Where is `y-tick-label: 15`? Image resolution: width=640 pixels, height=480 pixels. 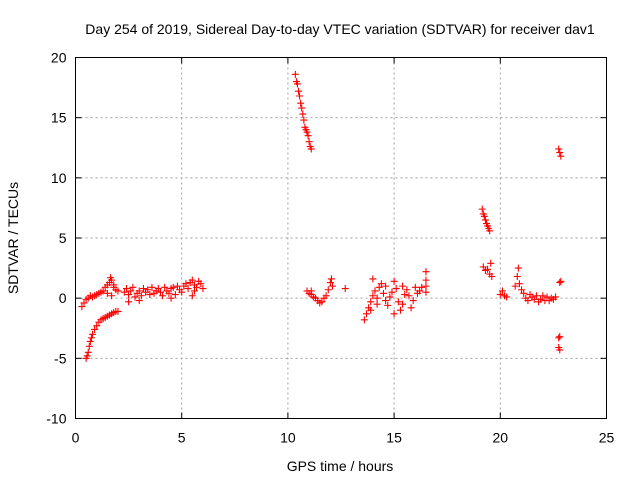
y-tick-label: 15 is located at coordinates (59, 118).